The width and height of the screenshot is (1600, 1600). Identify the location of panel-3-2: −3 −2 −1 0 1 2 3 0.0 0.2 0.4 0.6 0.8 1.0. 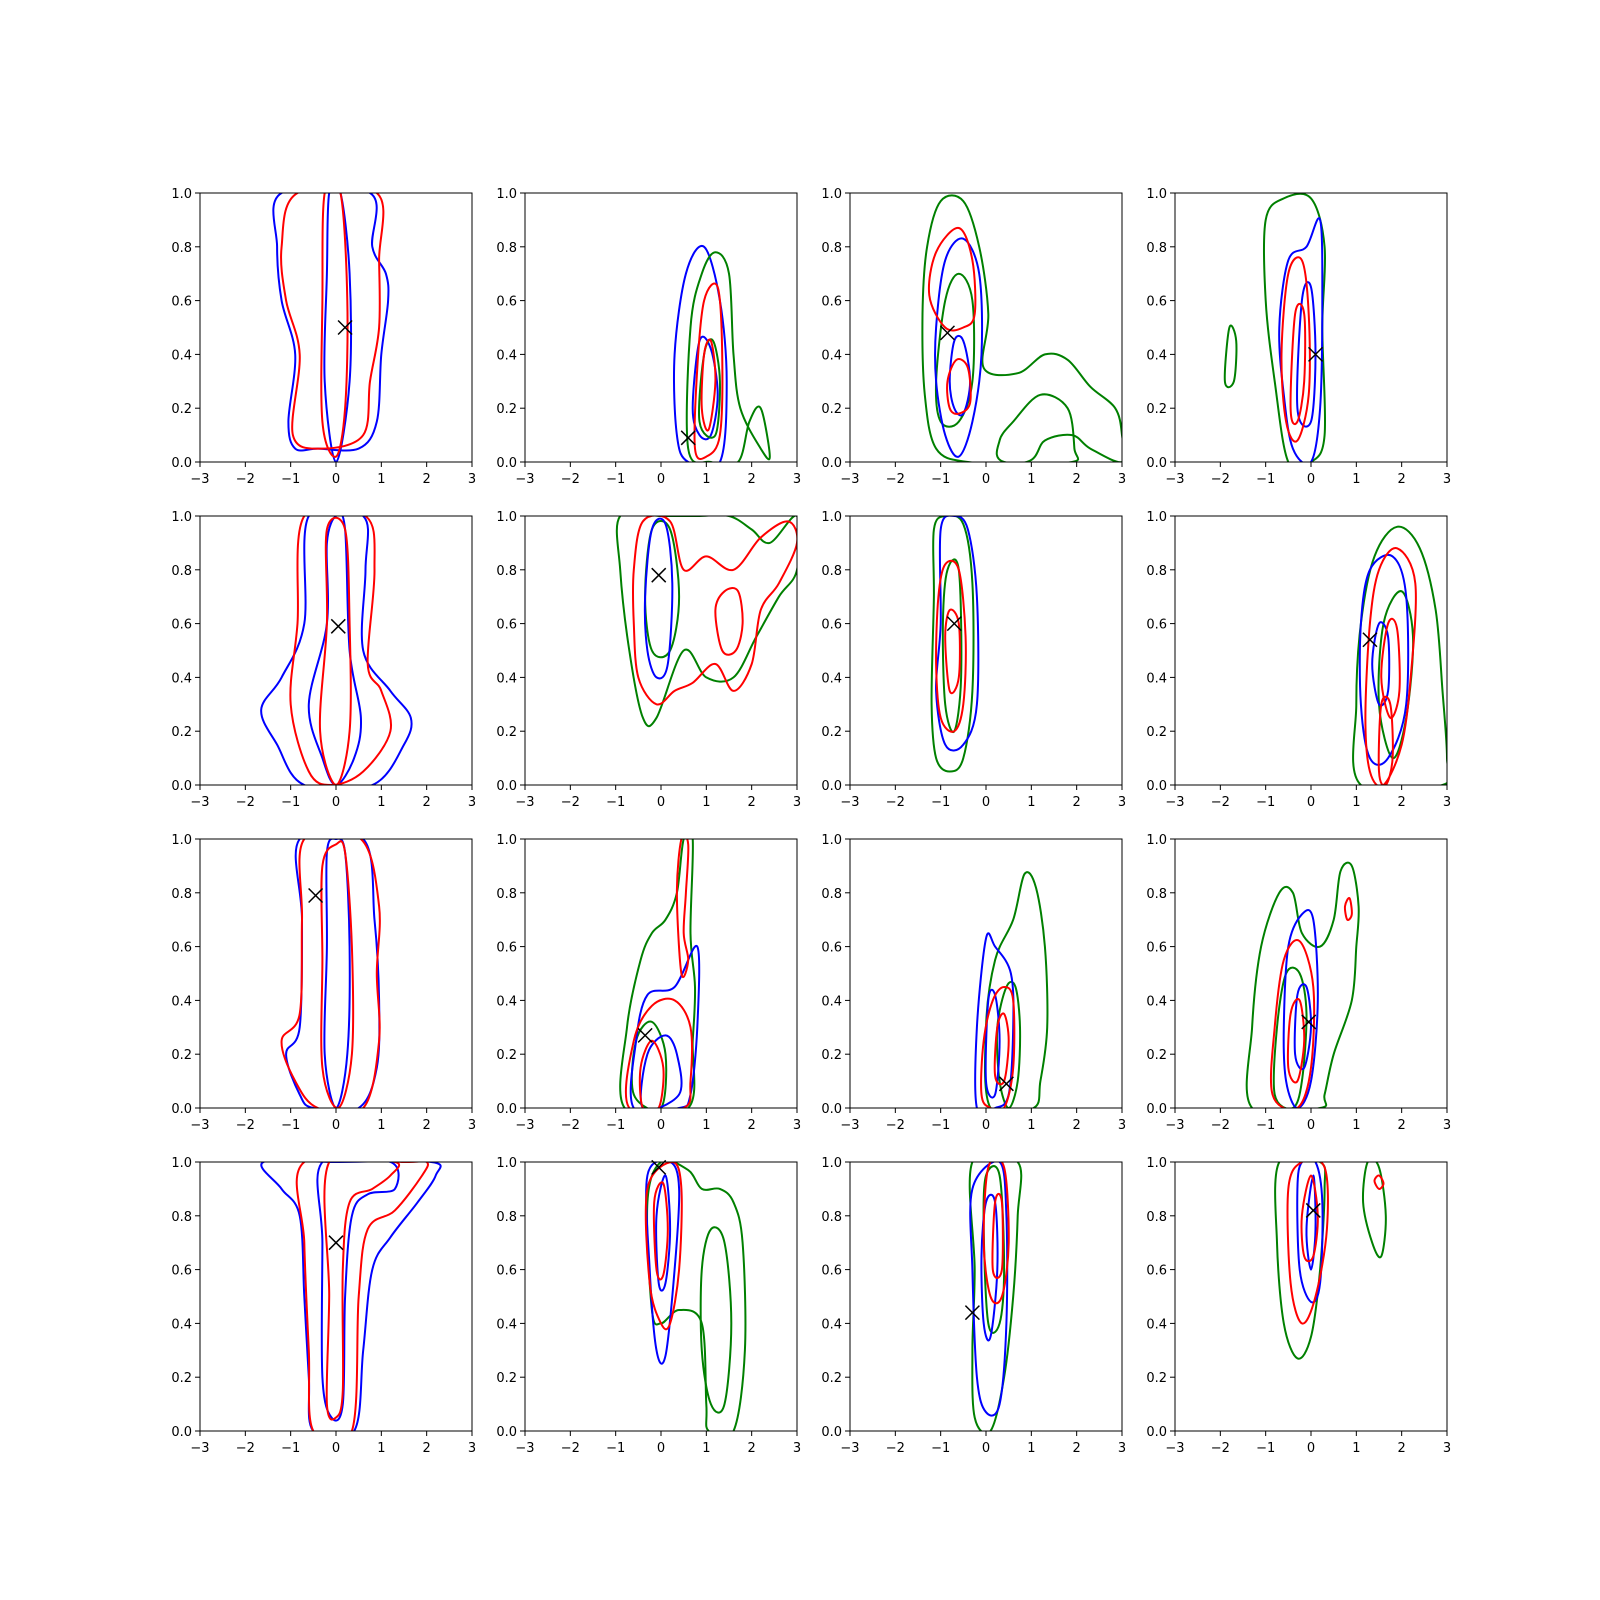
(648, 983).